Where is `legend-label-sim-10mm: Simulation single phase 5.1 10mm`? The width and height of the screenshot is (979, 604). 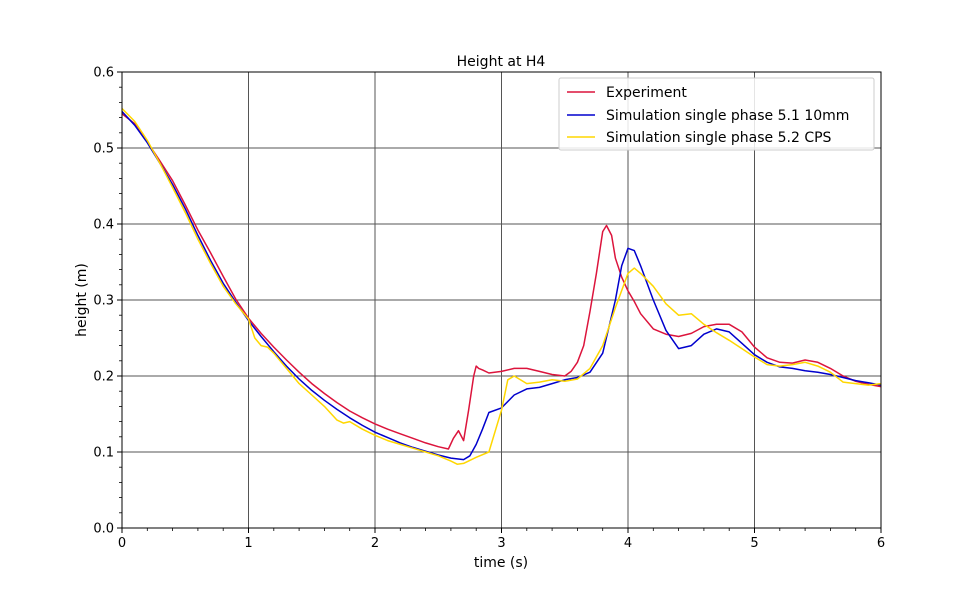
legend-label-sim-10mm: Simulation single phase 5.1 10mm is located at coordinates (727, 116).